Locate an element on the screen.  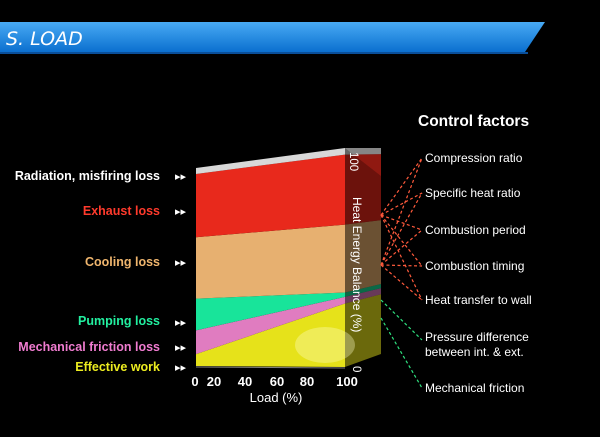
legend-radiation-label: Radiation, misfiring loss is located at coordinates (87, 176).